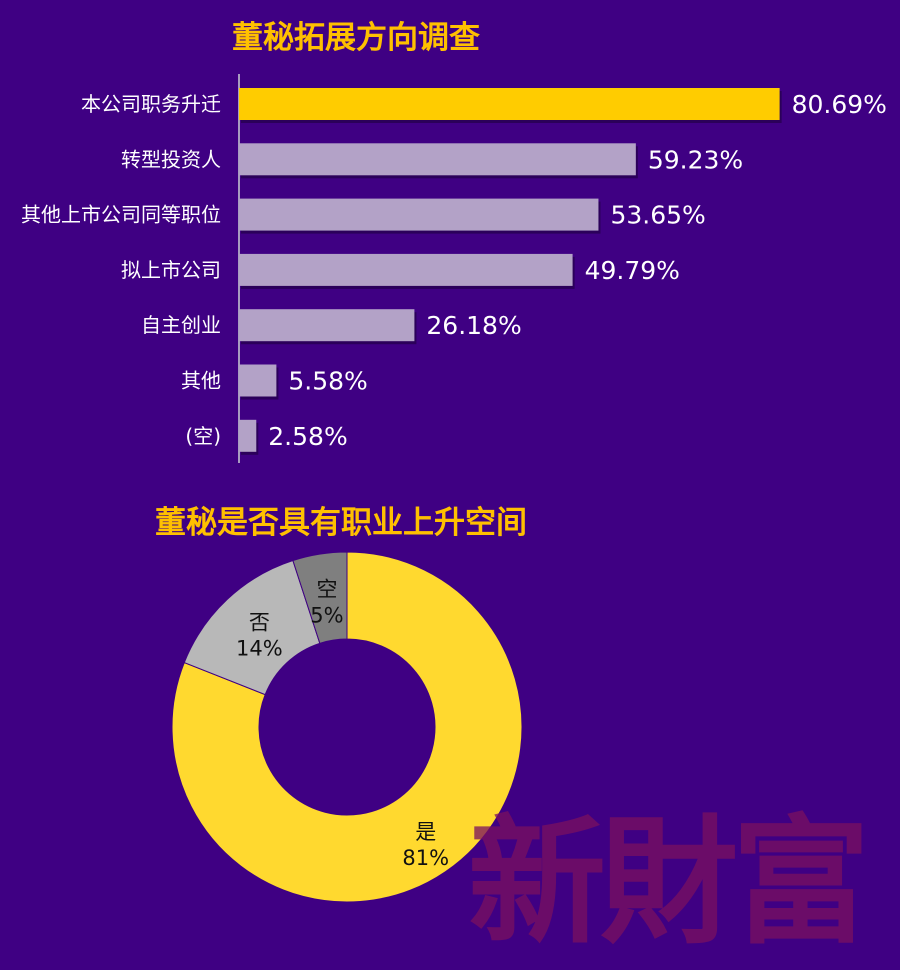  I want to click on slice-value-label: 5%, so click(326, 616).